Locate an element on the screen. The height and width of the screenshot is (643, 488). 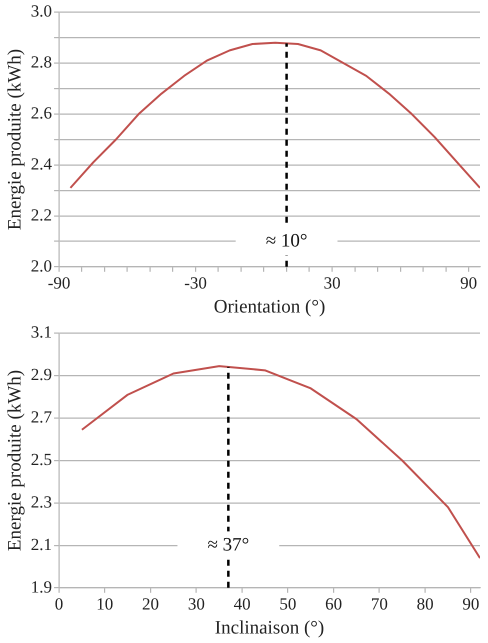
y-tick-label: 2.3 is located at coordinates (41, 502).